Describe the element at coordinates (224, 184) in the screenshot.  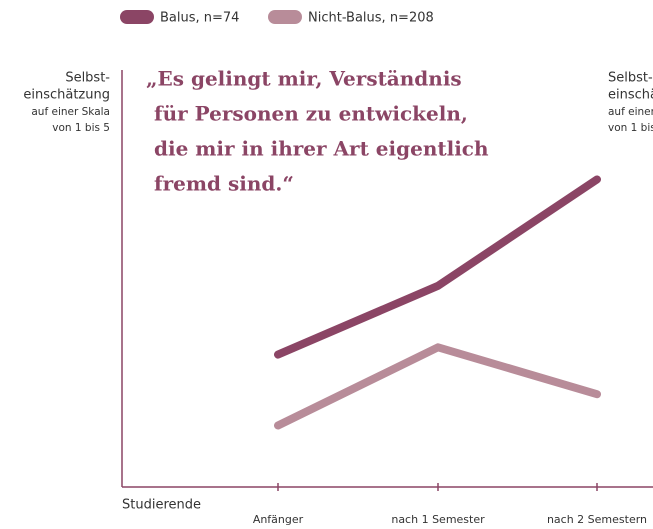
I see `chart-title: fremd sind.“` at that location.